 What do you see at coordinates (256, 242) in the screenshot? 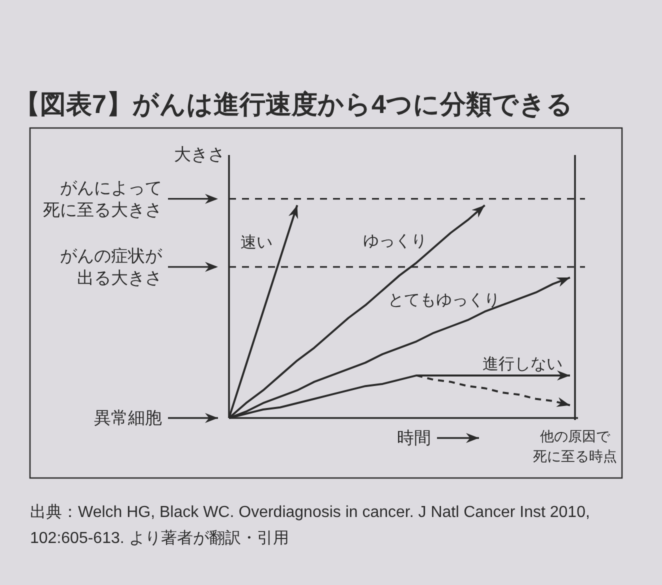
I see `series-label: 速い` at bounding box center [256, 242].